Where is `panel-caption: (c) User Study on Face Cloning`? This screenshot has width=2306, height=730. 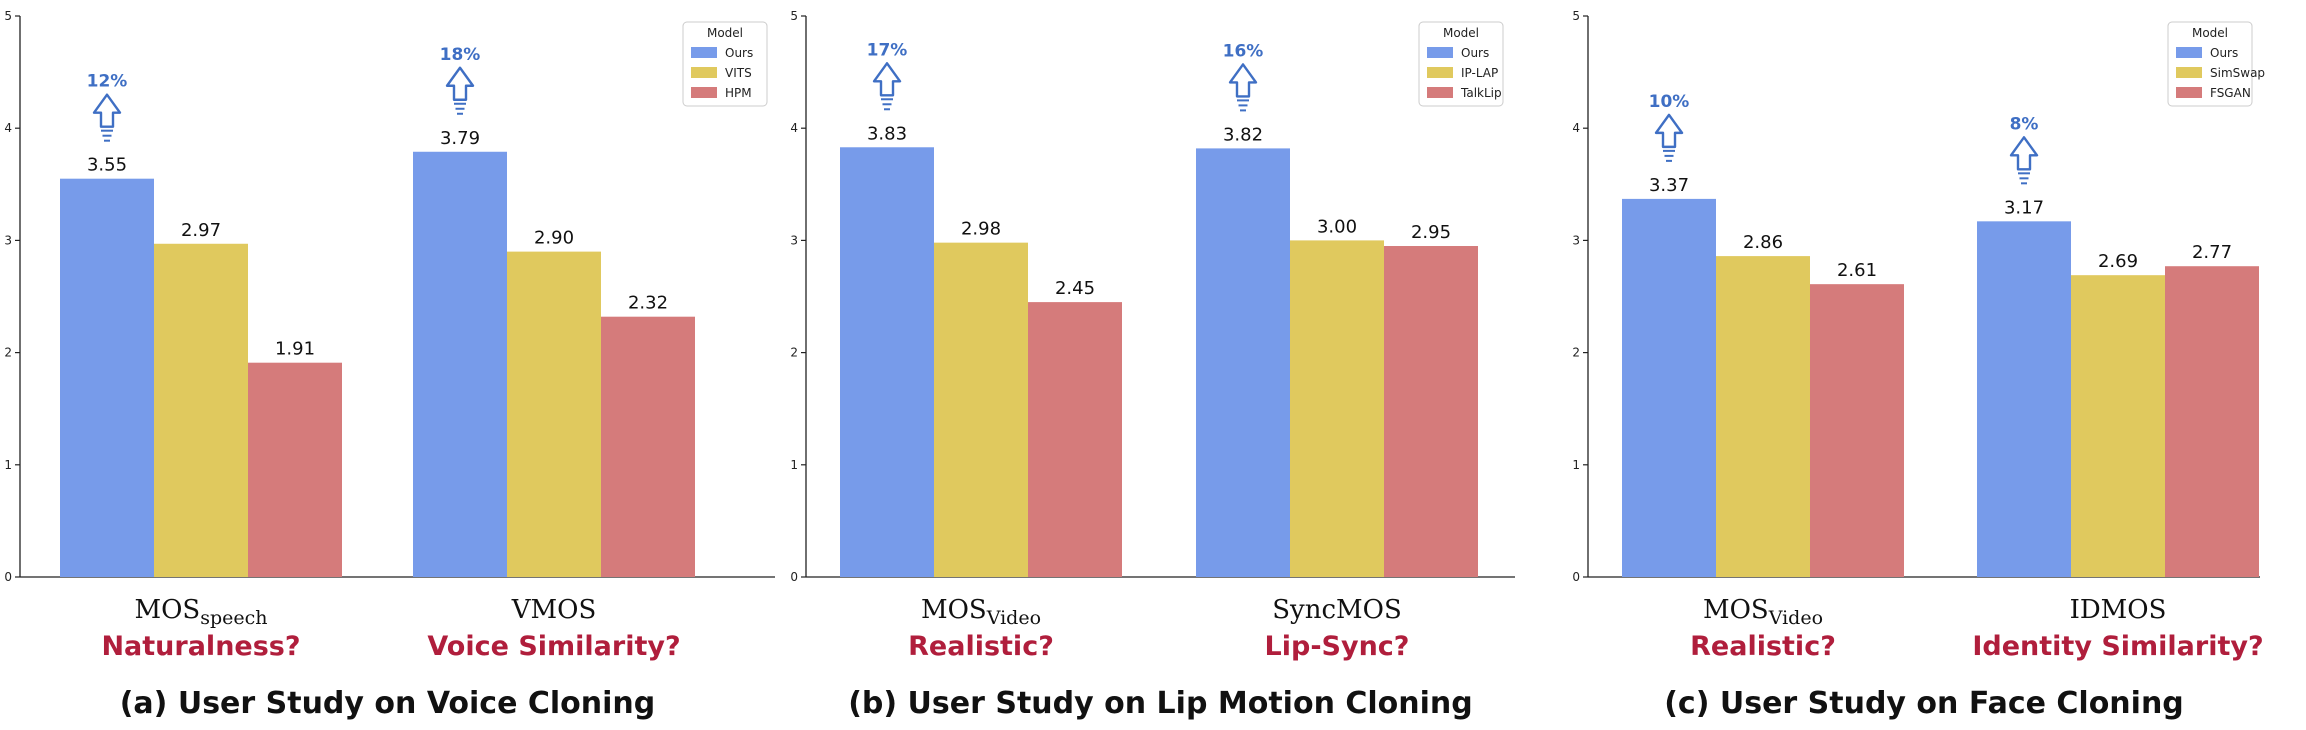
panel-caption: (c) User Study on Face Cloning is located at coordinates (1924, 703).